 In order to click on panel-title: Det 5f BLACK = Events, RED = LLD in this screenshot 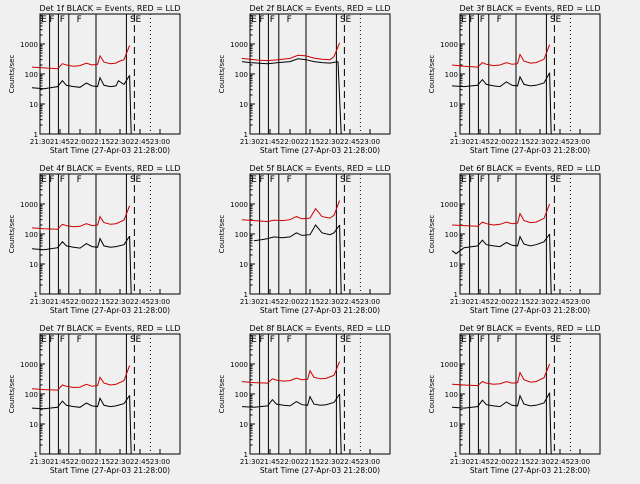, I will do `click(319, 168)`.